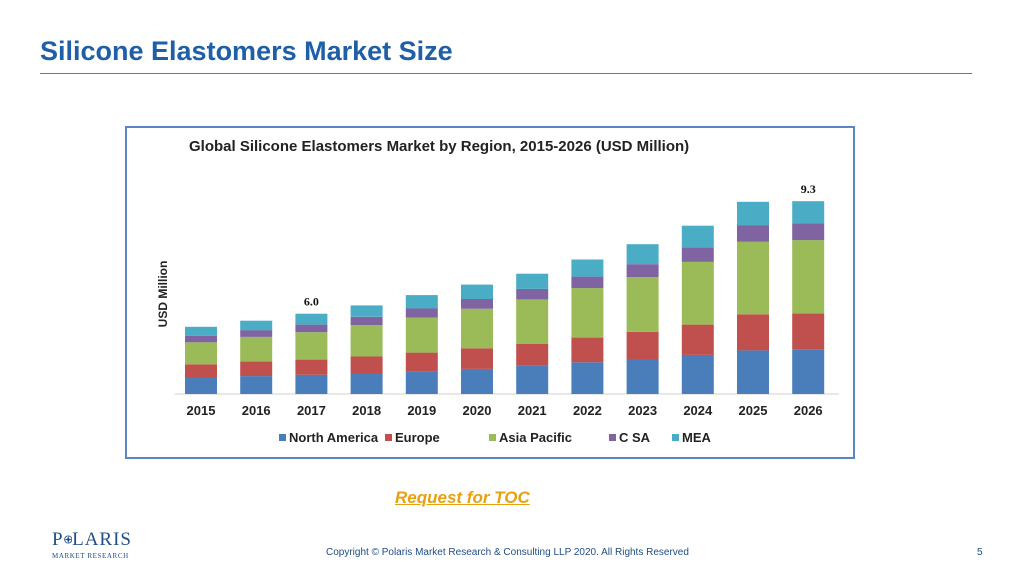  Describe the element at coordinates (808, 331) in the screenshot. I see `bar-segment-2026-europe` at that location.